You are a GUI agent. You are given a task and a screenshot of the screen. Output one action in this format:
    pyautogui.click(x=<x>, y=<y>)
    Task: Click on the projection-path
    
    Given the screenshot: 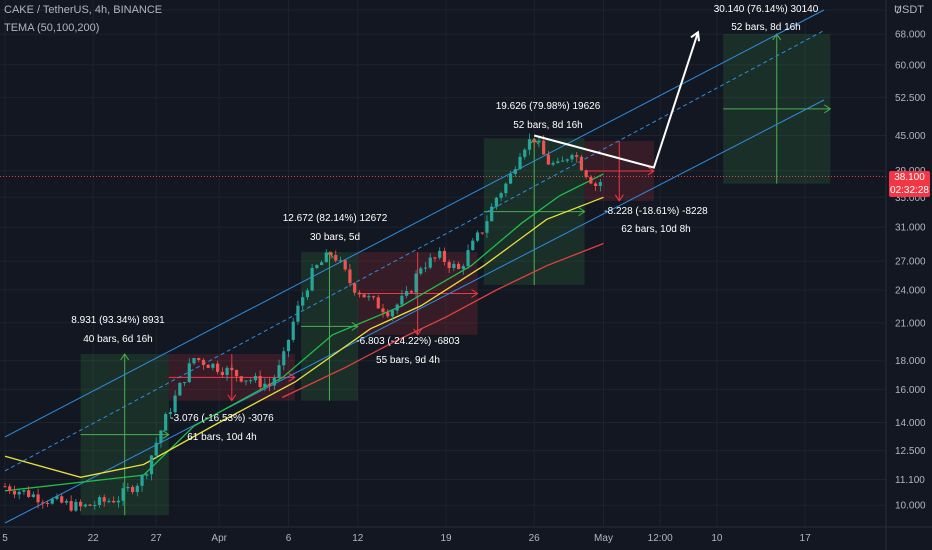 What is the action you would take?
    pyautogui.click(x=616, y=99)
    